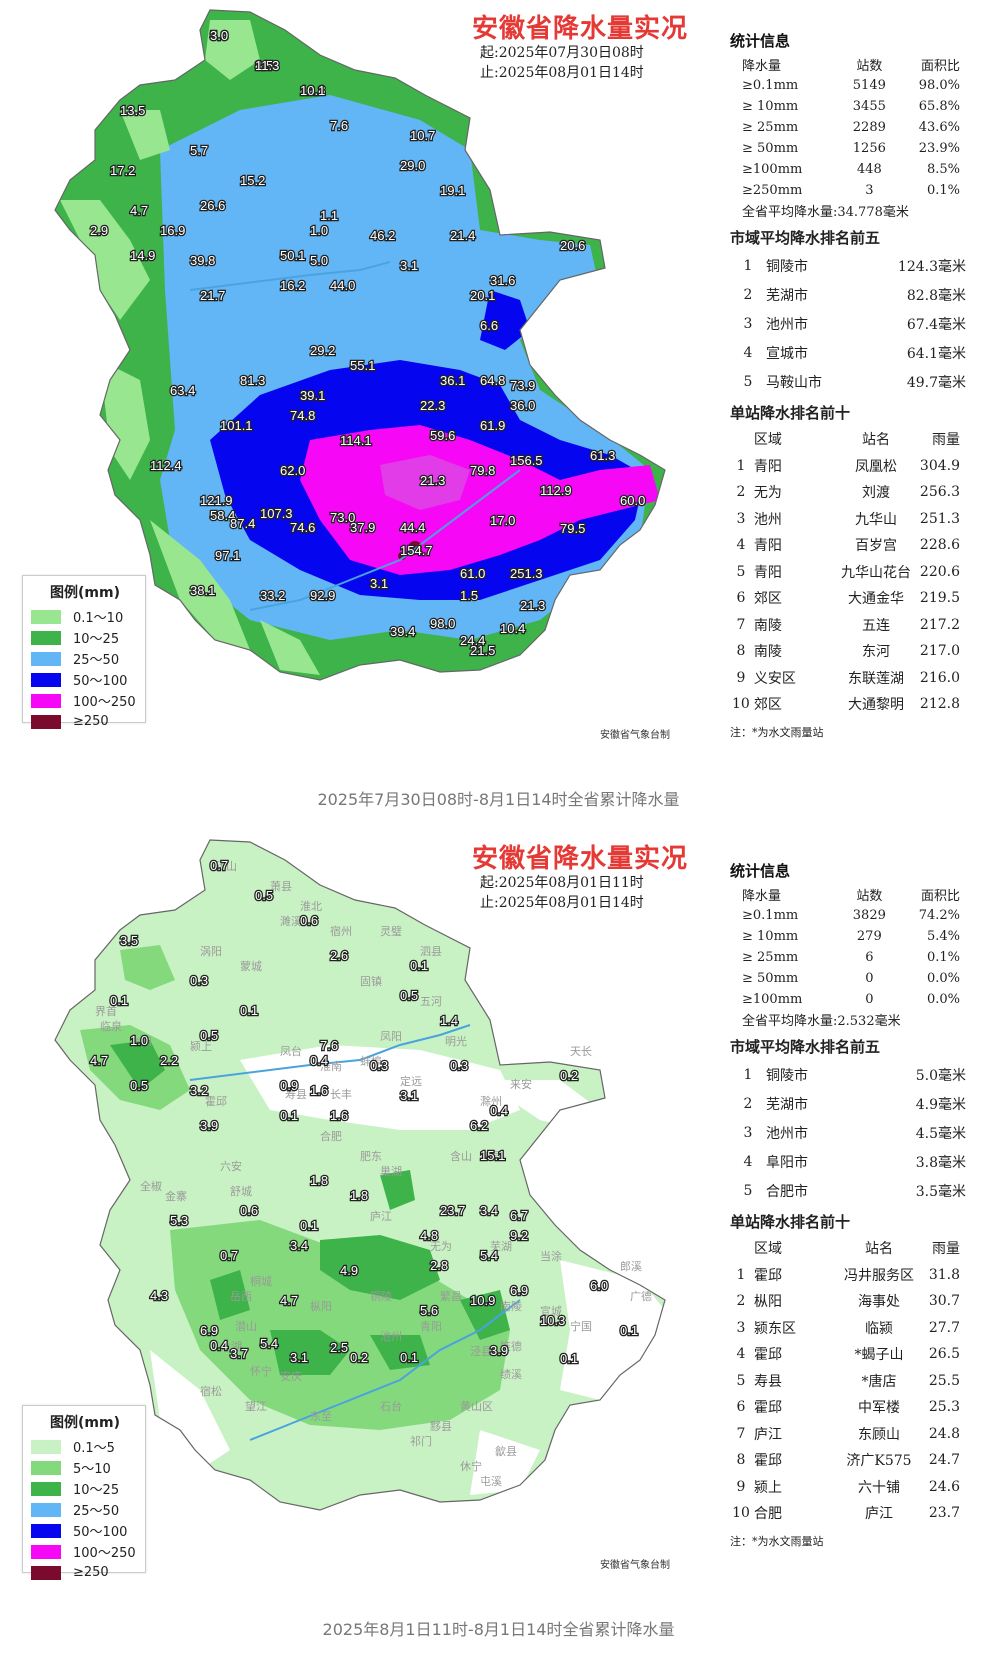 The width and height of the screenshot is (997, 1660). What do you see at coordinates (251, 966) in the screenshot?
I see `city-name-label: 蒙城` at bounding box center [251, 966].